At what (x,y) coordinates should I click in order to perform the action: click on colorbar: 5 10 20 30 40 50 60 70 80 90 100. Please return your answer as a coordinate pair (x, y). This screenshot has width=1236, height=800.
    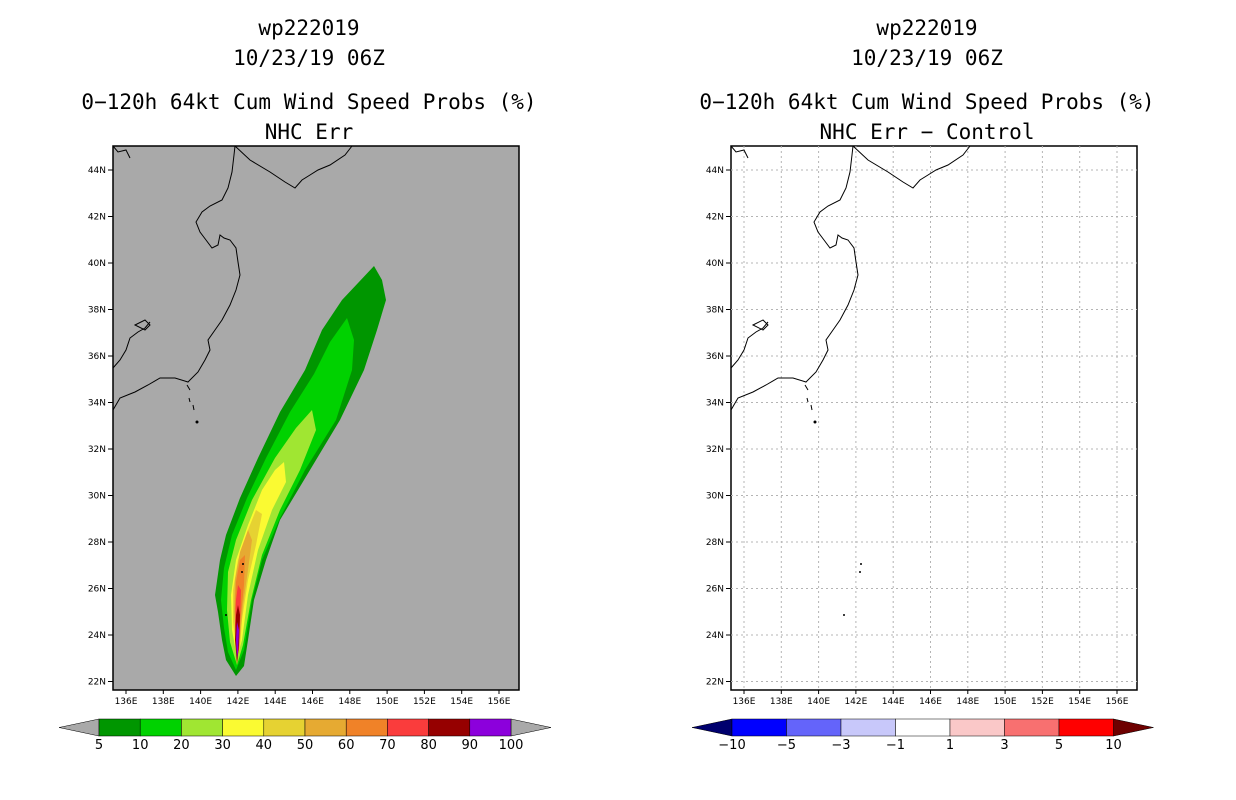
    Looking at the image, I should click on (305, 735).